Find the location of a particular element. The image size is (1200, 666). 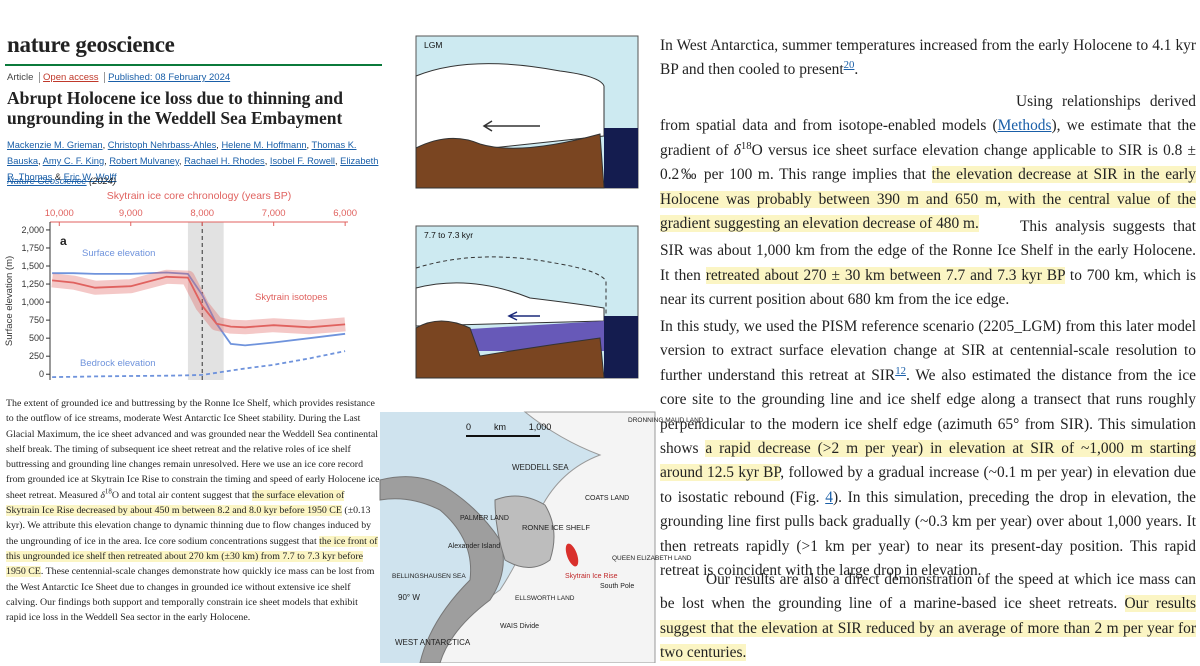

map-label: ELLSWORTH LAND is located at coordinates (545, 598).